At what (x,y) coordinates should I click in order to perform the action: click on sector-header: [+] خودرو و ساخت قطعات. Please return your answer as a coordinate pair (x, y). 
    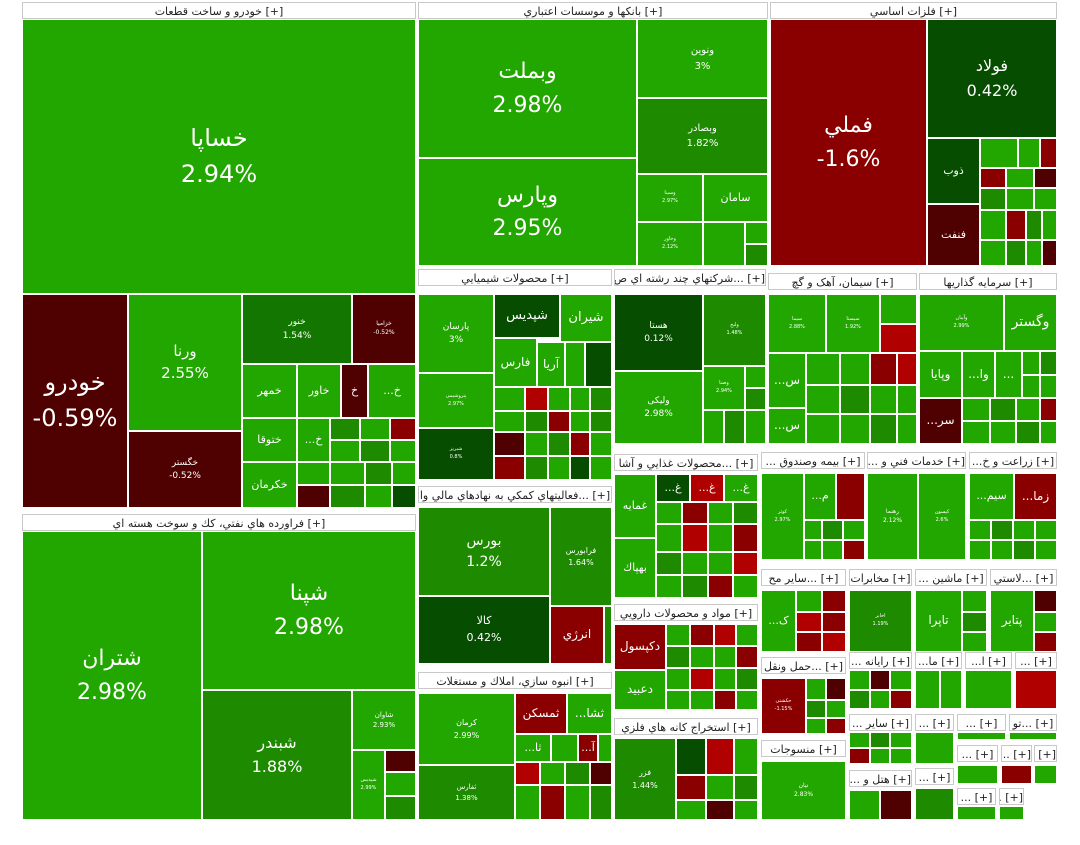
    Looking at the image, I should click on (219, 10).